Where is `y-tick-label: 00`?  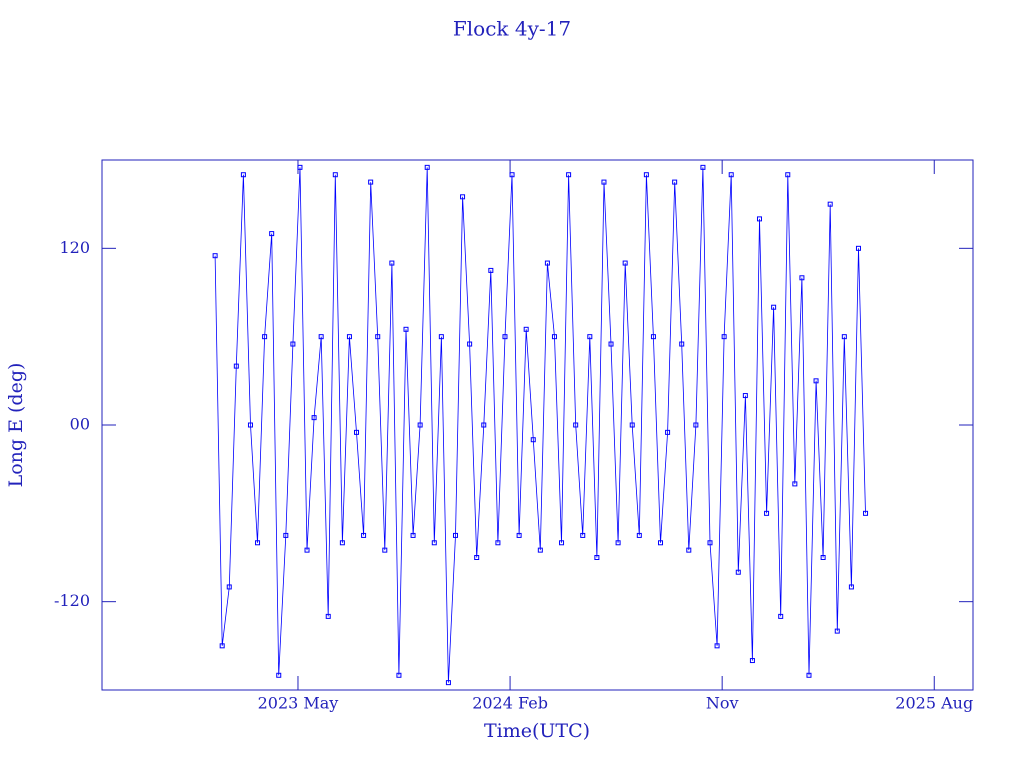 y-tick-label: 00 is located at coordinates (80, 424).